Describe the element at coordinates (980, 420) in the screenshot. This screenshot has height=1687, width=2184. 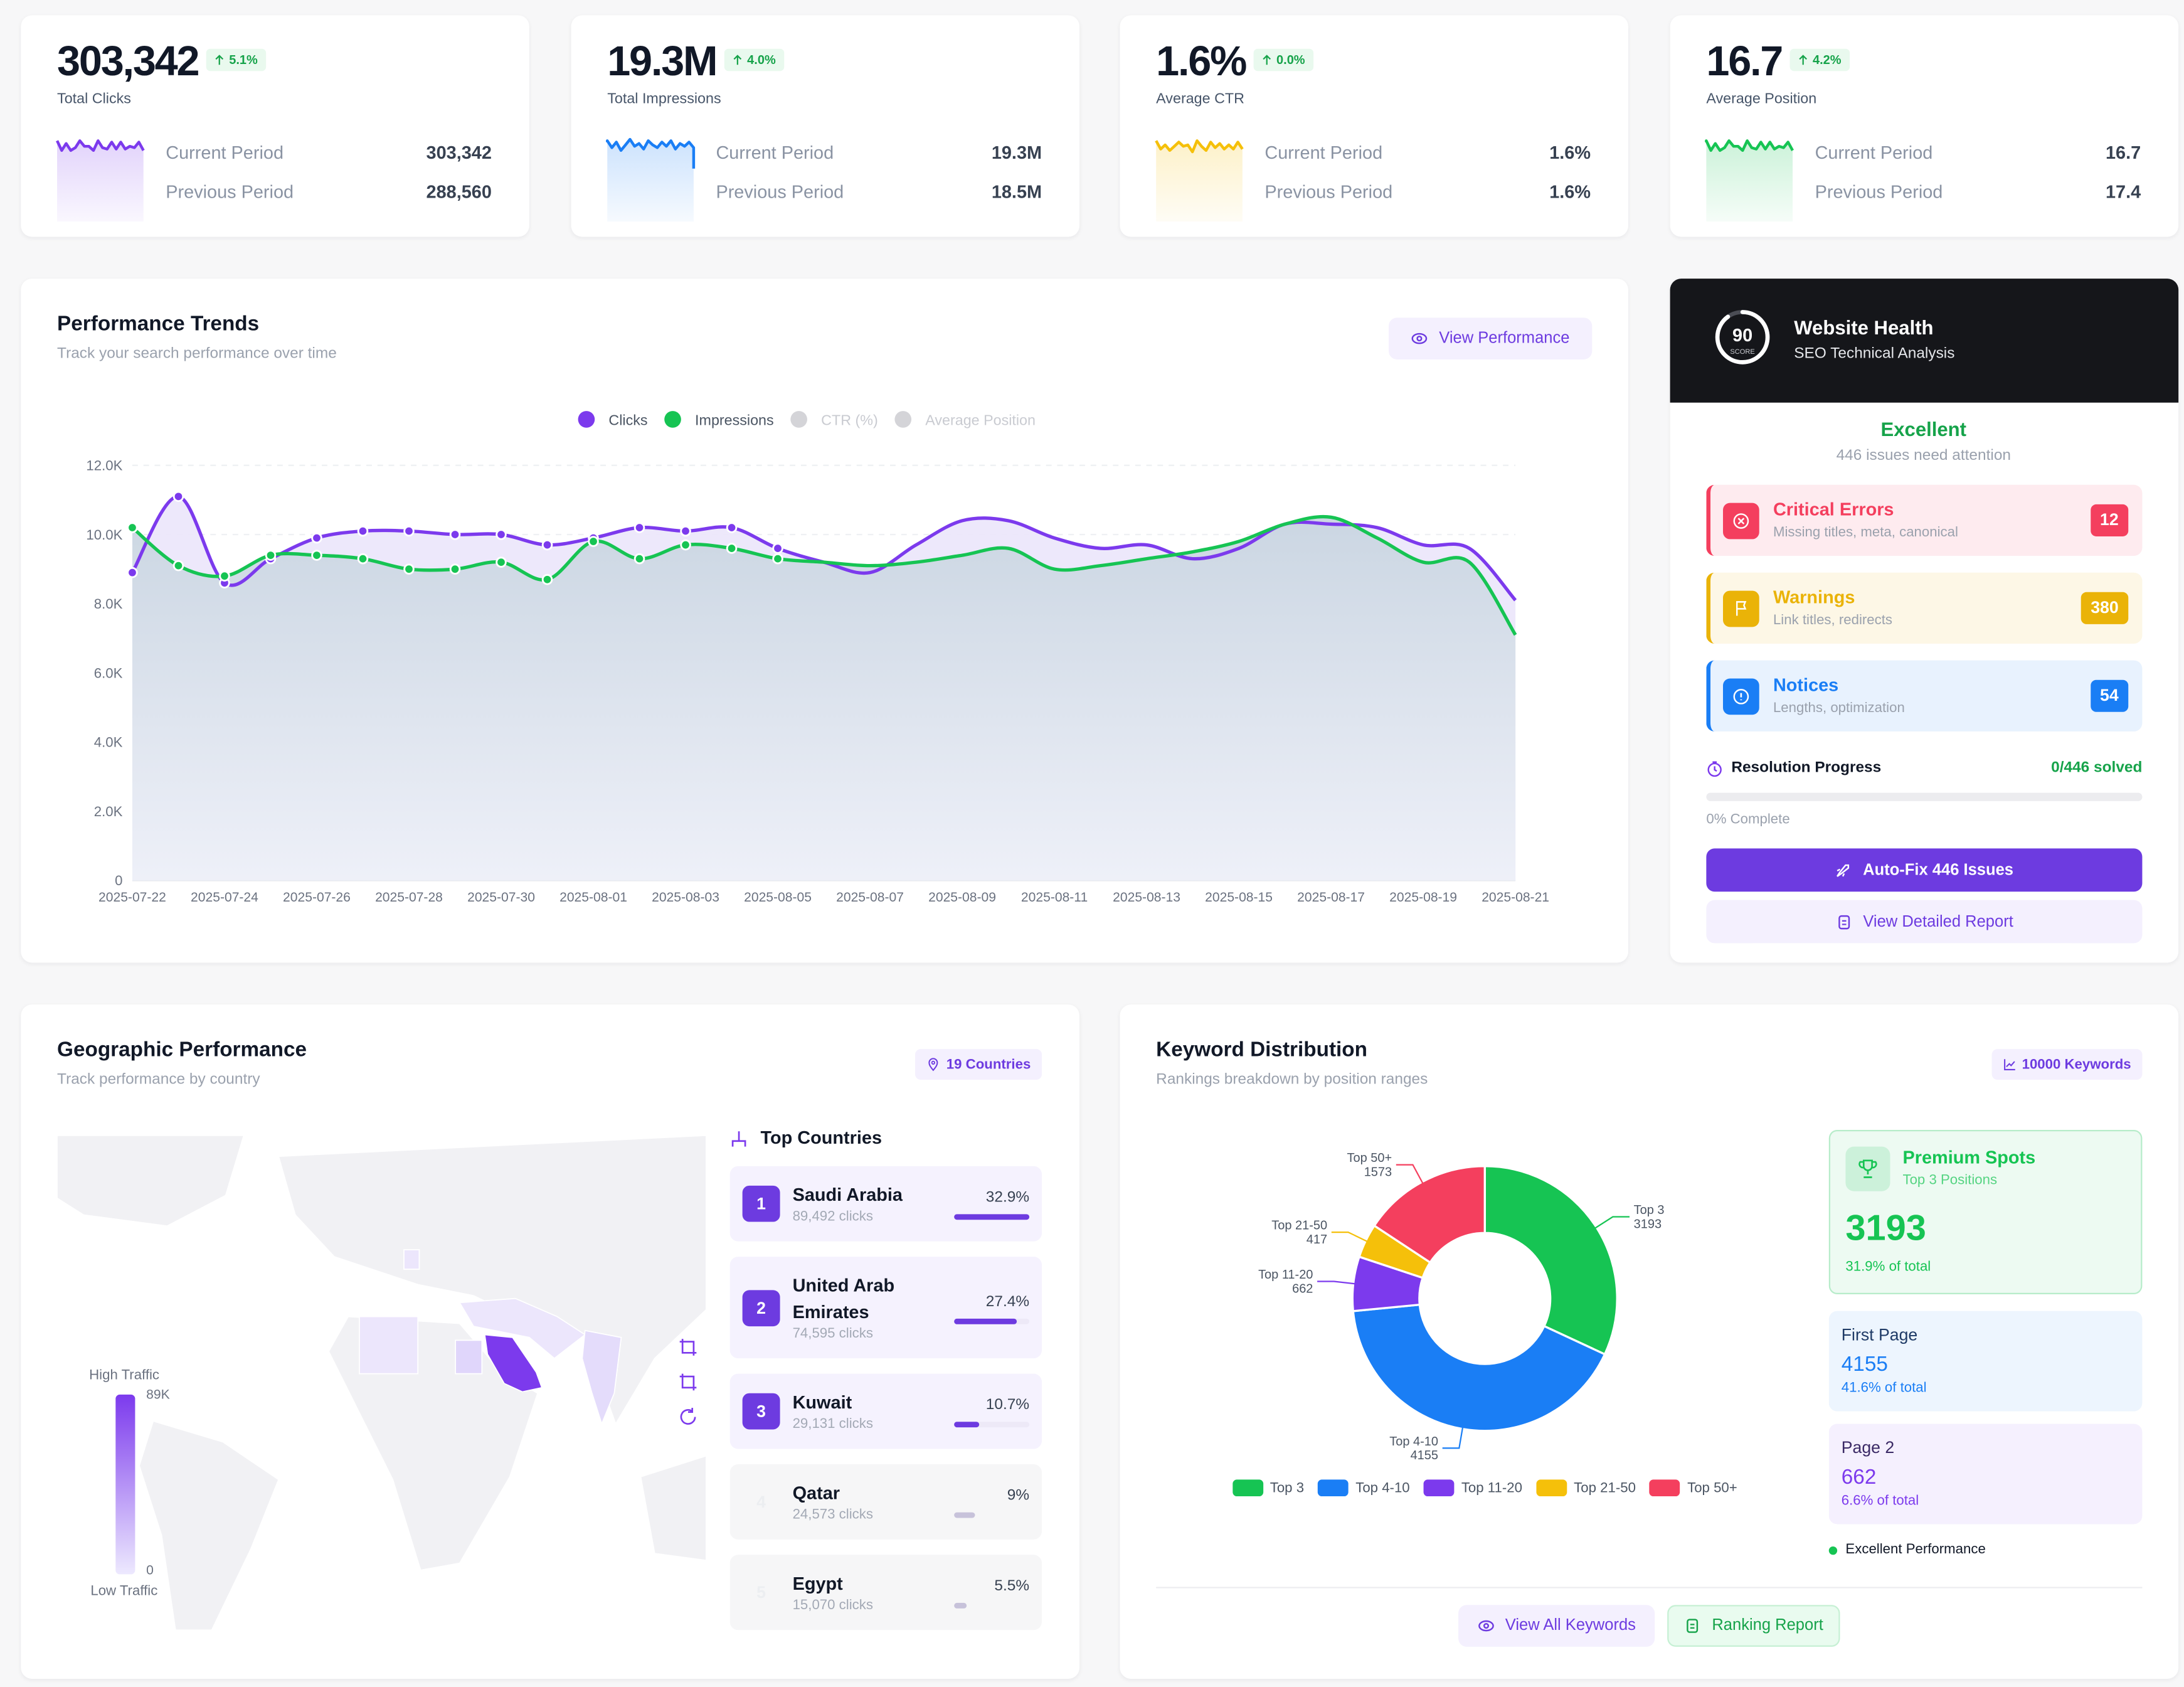
I see `legend-label: Average Position` at that location.